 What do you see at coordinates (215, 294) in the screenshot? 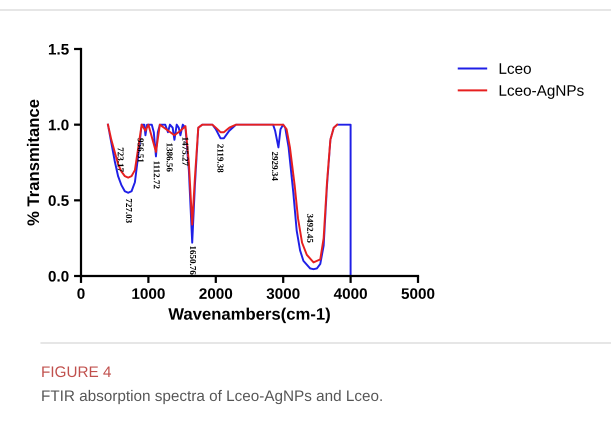
I see `x-tick-label: 2000` at bounding box center [215, 294].